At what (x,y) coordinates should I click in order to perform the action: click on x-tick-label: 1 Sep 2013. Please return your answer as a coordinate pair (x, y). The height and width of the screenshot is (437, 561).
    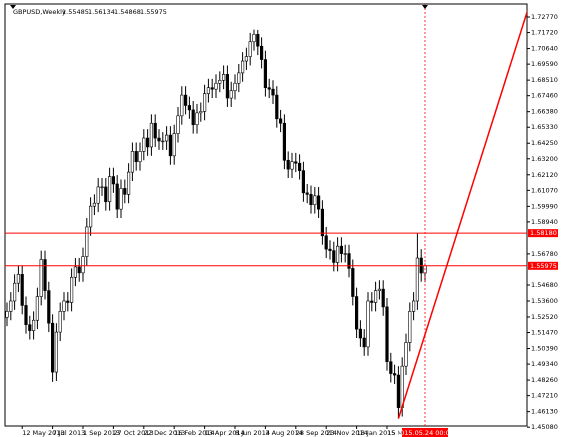
    Looking at the image, I should click on (101, 433).